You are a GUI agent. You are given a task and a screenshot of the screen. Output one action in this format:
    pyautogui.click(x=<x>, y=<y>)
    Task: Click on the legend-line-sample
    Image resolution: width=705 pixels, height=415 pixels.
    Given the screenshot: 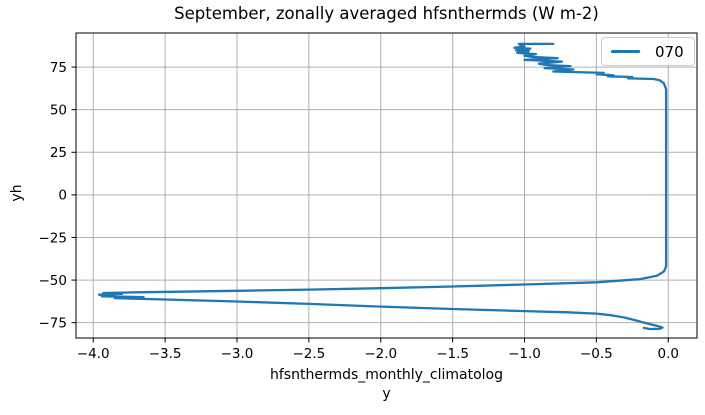 What is the action you would take?
    pyautogui.click(x=625, y=51)
    